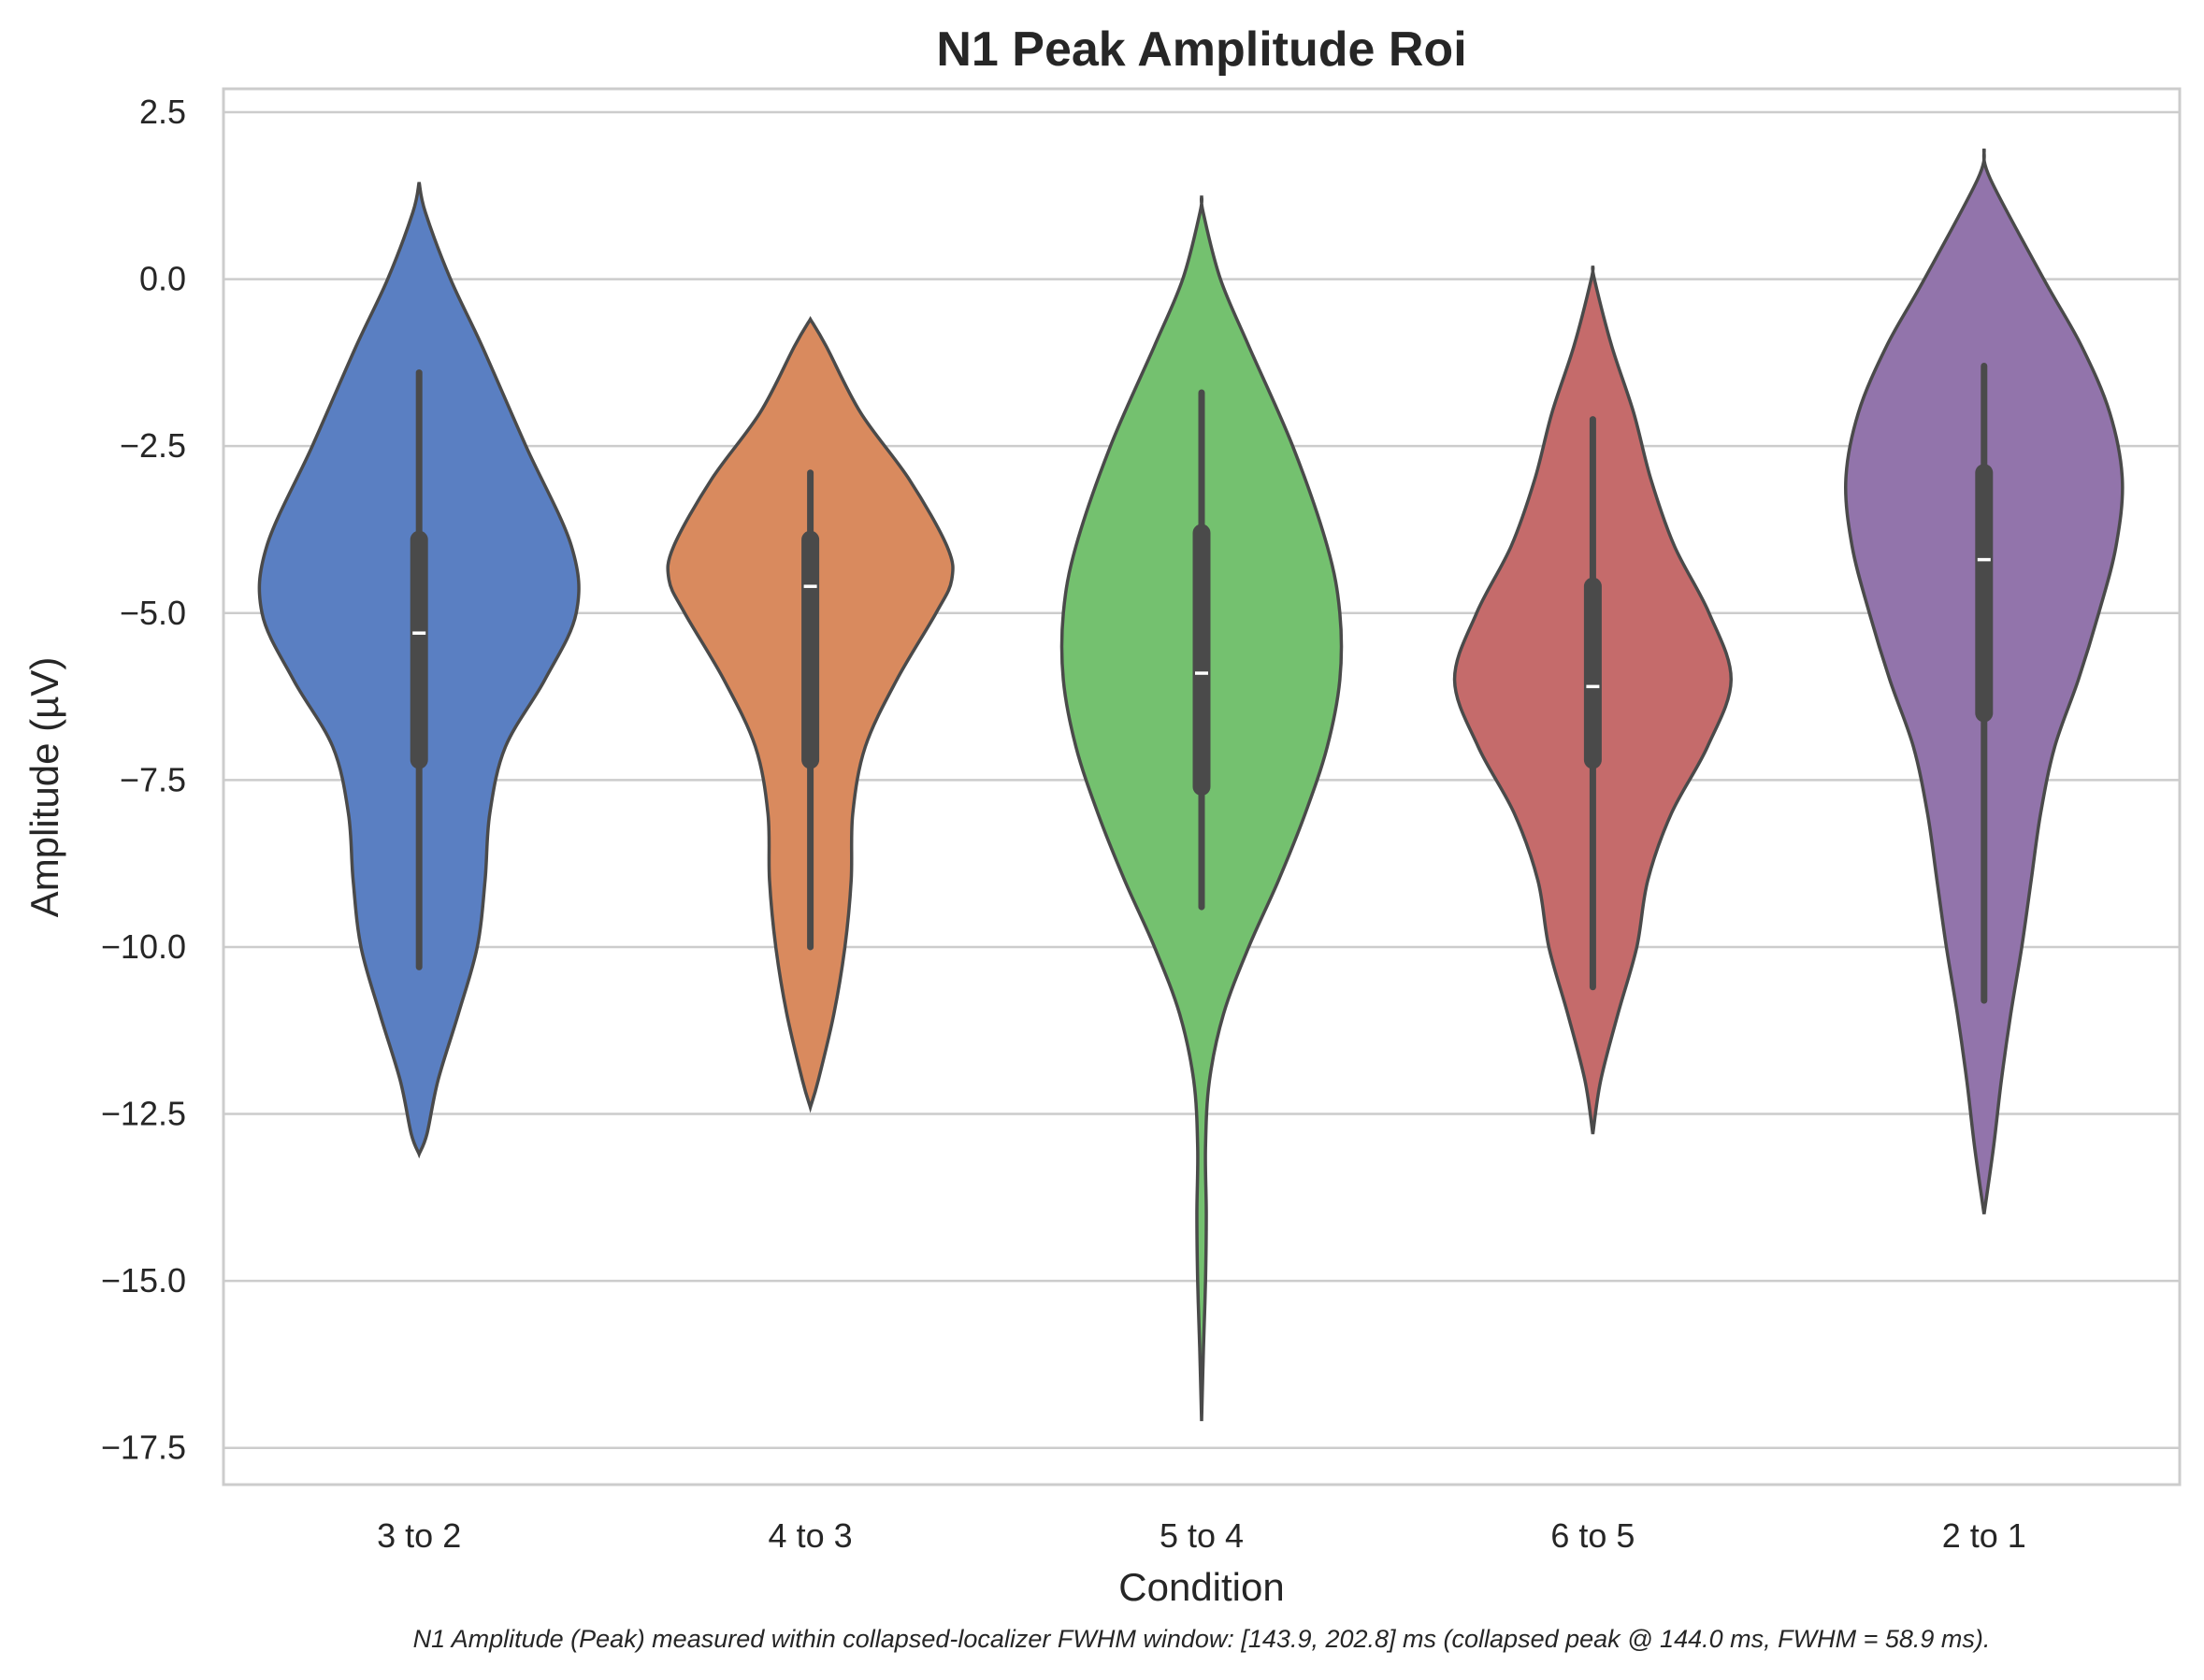 The image size is (2204, 1680). What do you see at coordinates (419, 1535) in the screenshot?
I see `x-tick-label: 3 to 2` at bounding box center [419, 1535].